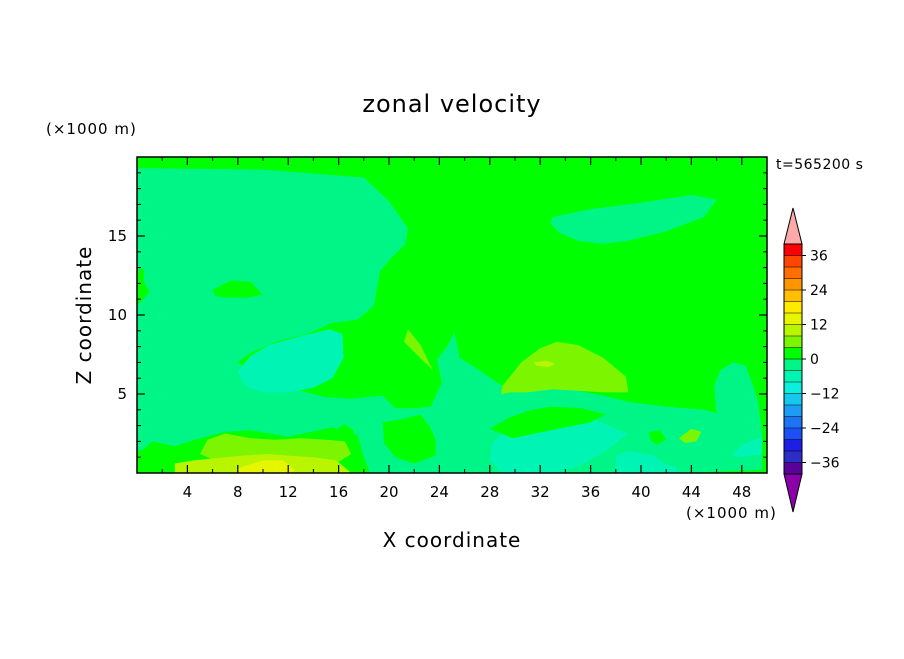 The image size is (904, 659). I want to click on colorbar-label: −12, so click(825, 395).